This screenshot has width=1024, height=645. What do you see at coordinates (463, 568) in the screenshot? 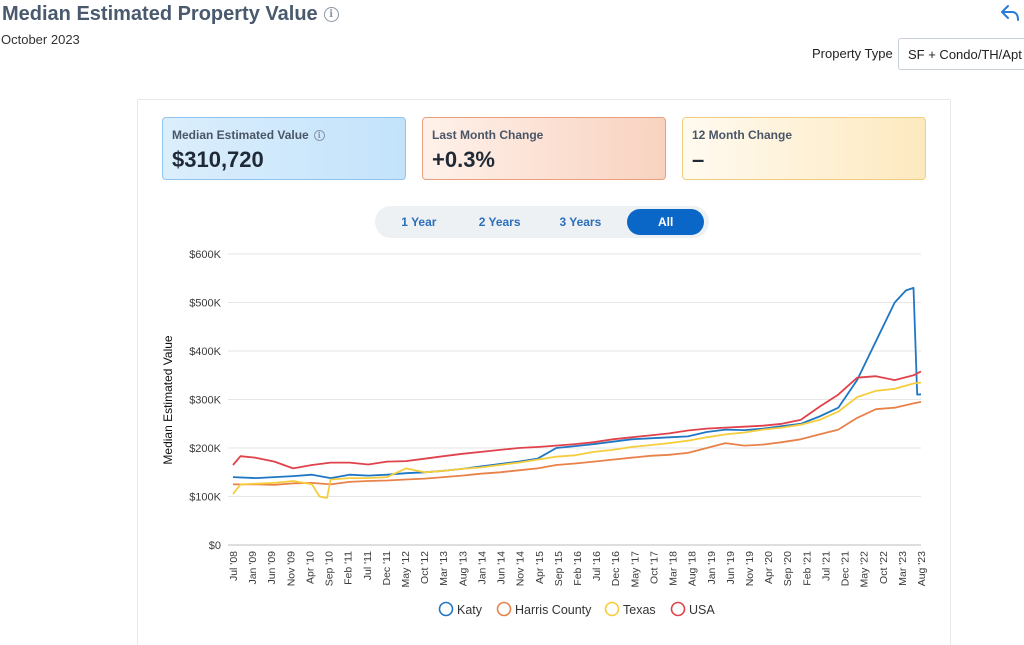
I see `x-tick-label: Aug '13` at bounding box center [463, 568].